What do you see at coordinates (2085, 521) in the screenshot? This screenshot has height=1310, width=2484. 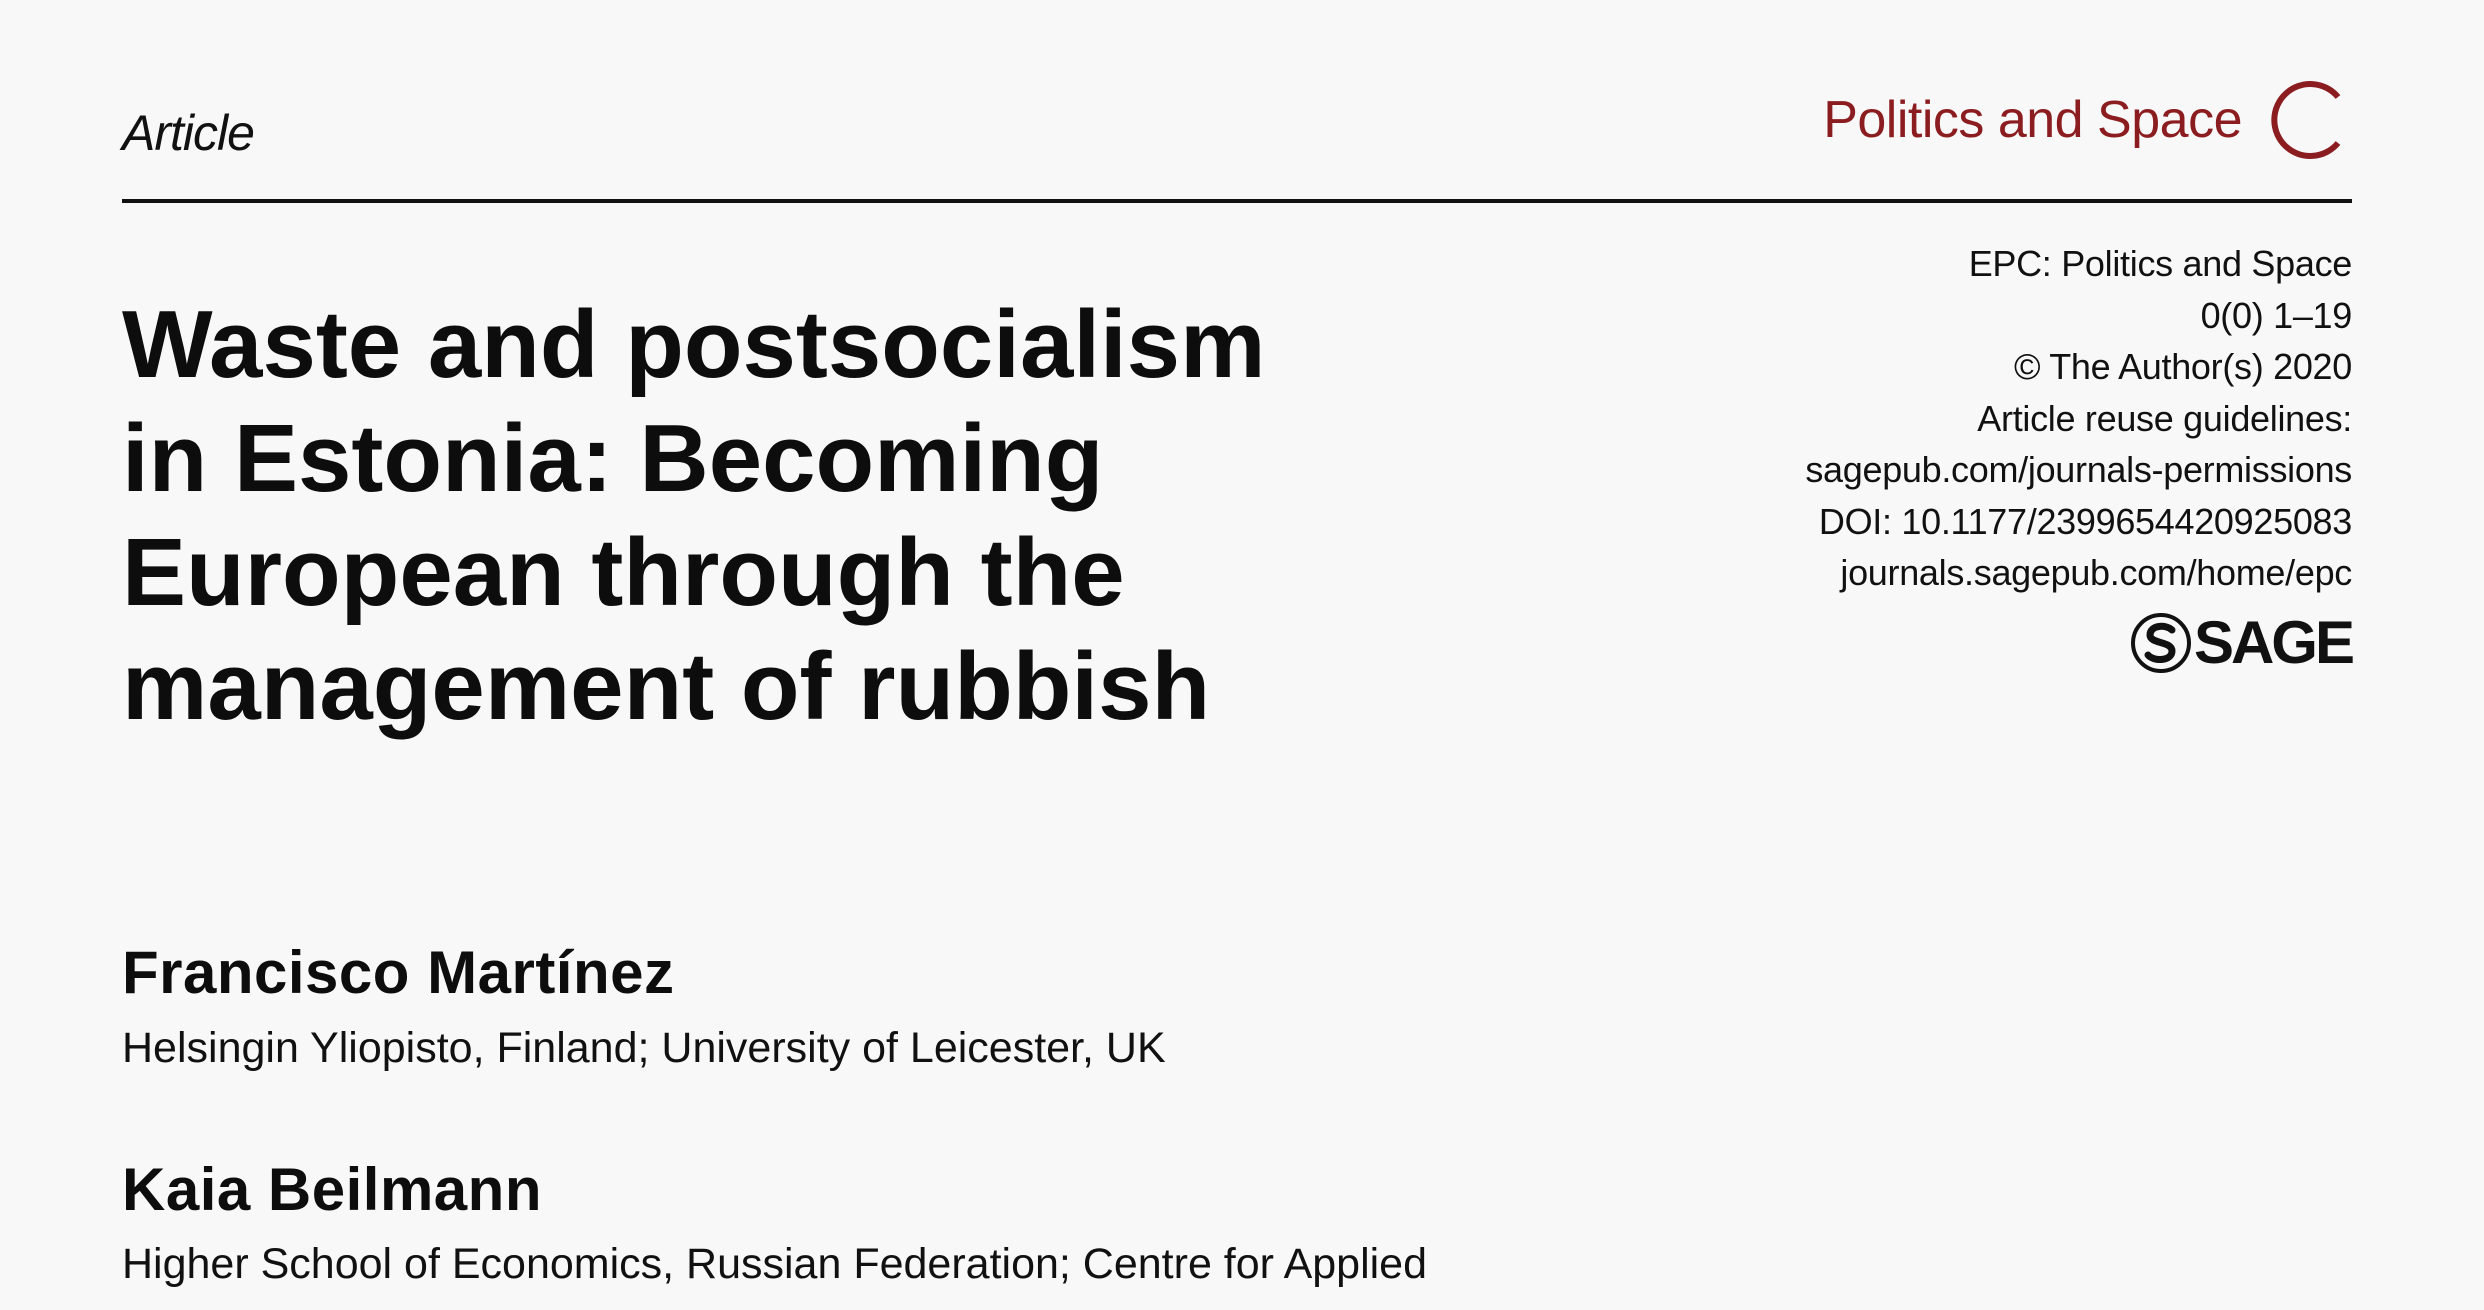 I see `meta-doi: DOI: 10.1177/2399654420925083` at bounding box center [2085, 521].